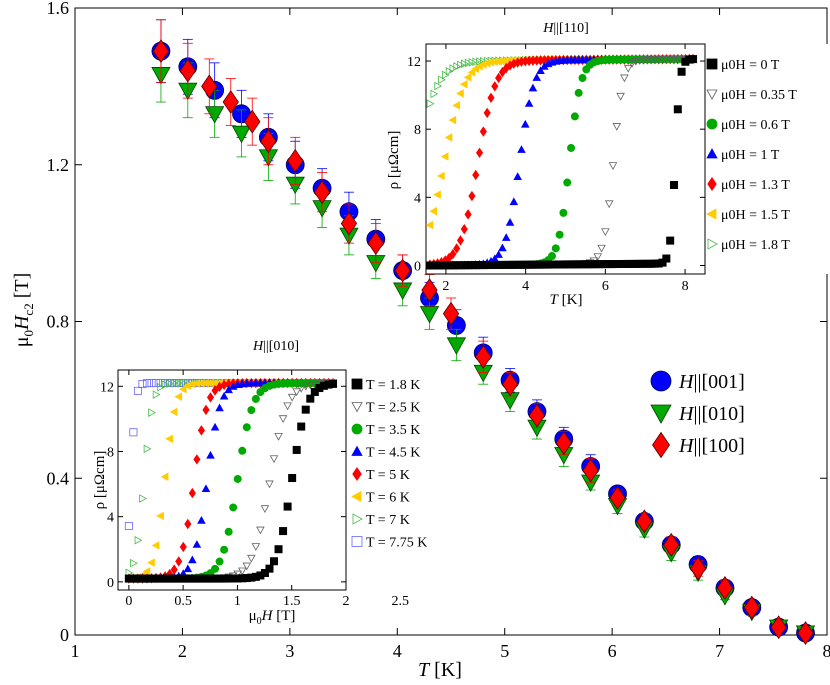 This screenshot has width=830, height=685. I want to click on main-x-tick-label: 2, so click(182, 651).